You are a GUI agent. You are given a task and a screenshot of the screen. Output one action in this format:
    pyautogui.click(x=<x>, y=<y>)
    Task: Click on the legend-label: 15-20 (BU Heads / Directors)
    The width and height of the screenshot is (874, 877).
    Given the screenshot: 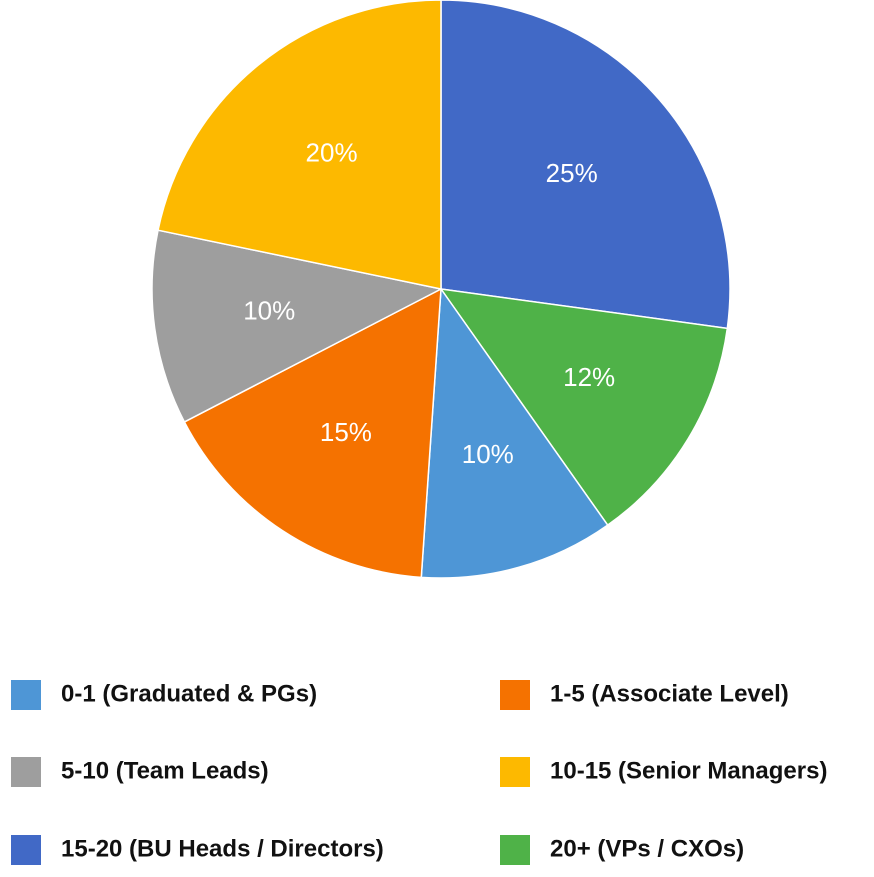 What is the action you would take?
    pyautogui.click(x=222, y=848)
    